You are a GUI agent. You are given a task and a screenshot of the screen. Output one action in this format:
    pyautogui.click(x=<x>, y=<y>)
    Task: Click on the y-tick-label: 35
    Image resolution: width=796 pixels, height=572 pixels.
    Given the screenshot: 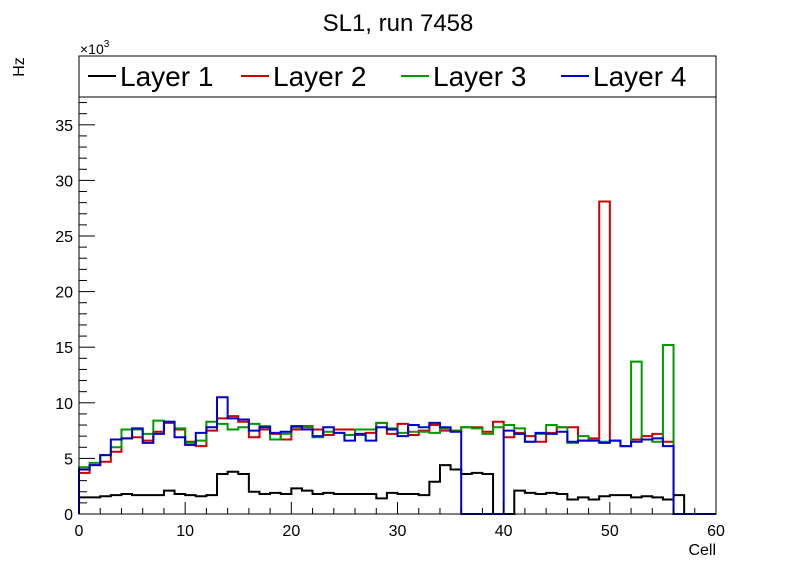 What is the action you would take?
    pyautogui.click(x=64, y=126)
    